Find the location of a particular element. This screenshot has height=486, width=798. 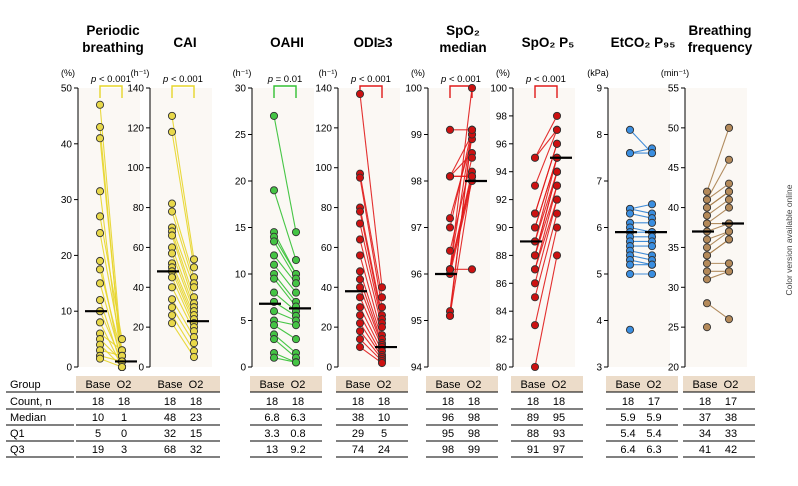

table-value: 6.4 is located at coordinates (627, 450).